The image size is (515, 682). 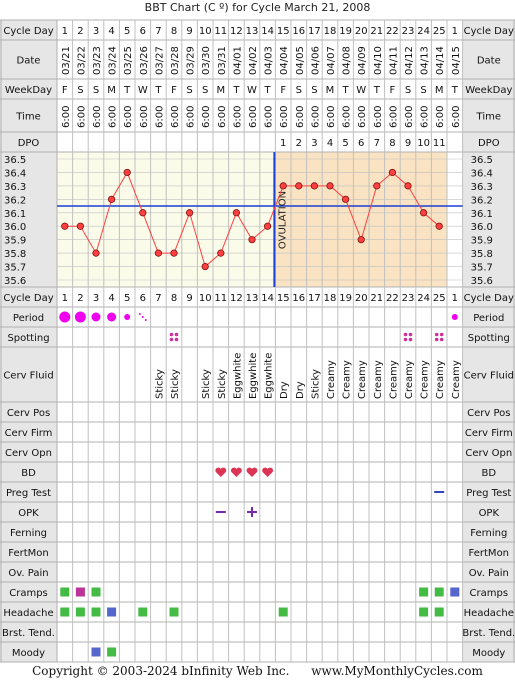 What do you see at coordinates (15, 227) in the screenshot?
I see `y-tick-label-left: 36.0` at bounding box center [15, 227].